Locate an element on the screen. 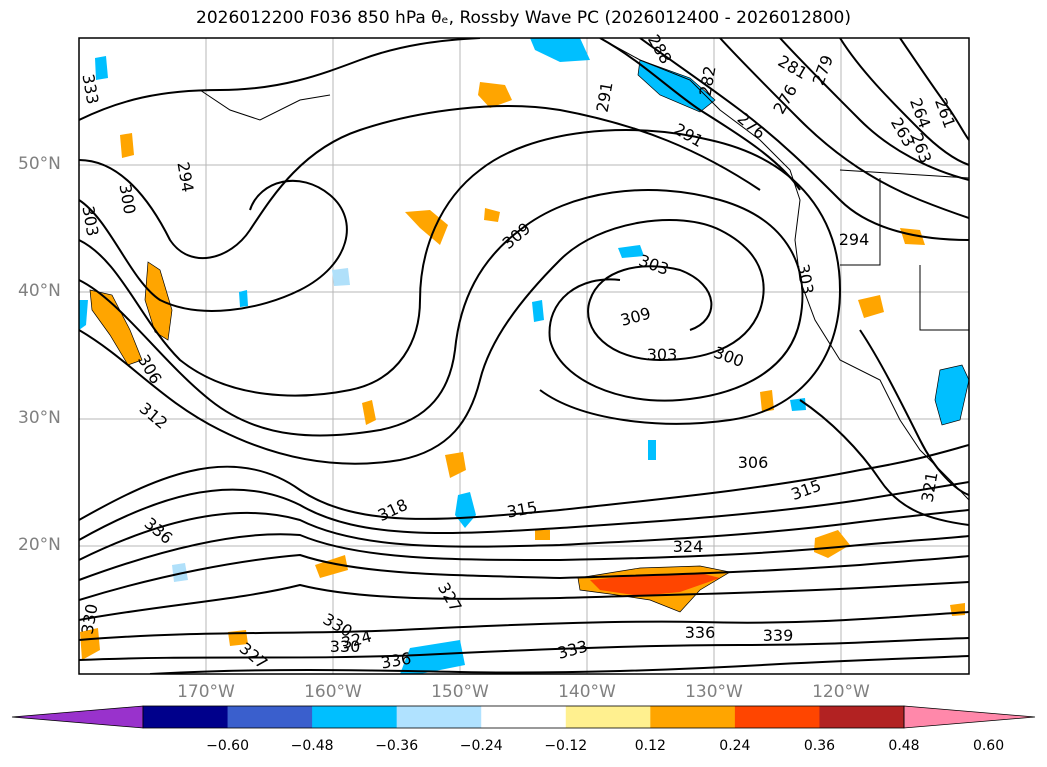 Image resolution: width=1047 pixels, height=767 pixels. colorbar-tick-label: 0.12 is located at coordinates (650, 746).